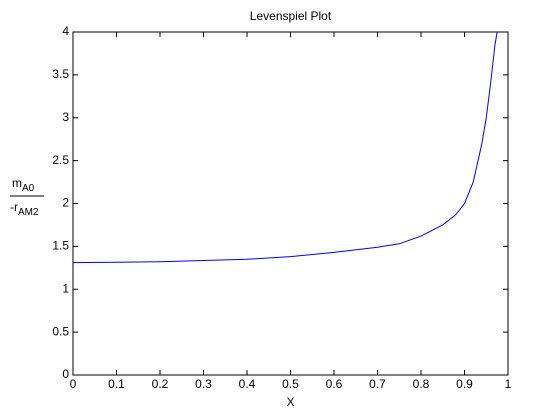 The height and width of the screenshot is (420, 560). What do you see at coordinates (247, 384) in the screenshot?
I see `x-tick-label: 0.4` at bounding box center [247, 384].